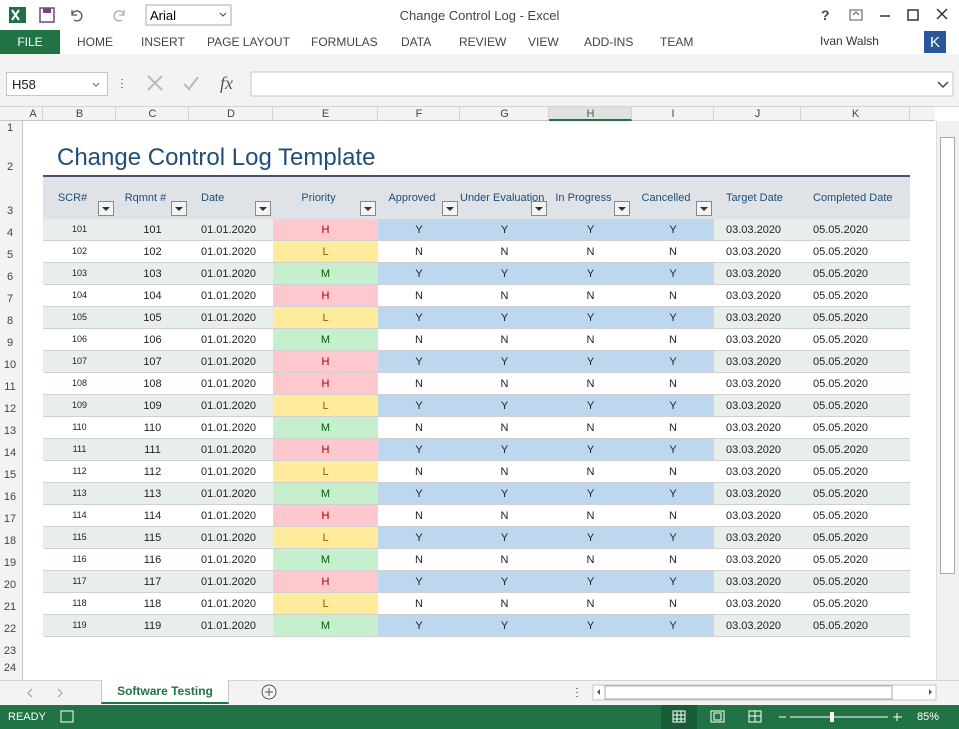 This screenshot has width=959, height=729. What do you see at coordinates (935, 42) in the screenshot?
I see `user-badge: K` at bounding box center [935, 42].